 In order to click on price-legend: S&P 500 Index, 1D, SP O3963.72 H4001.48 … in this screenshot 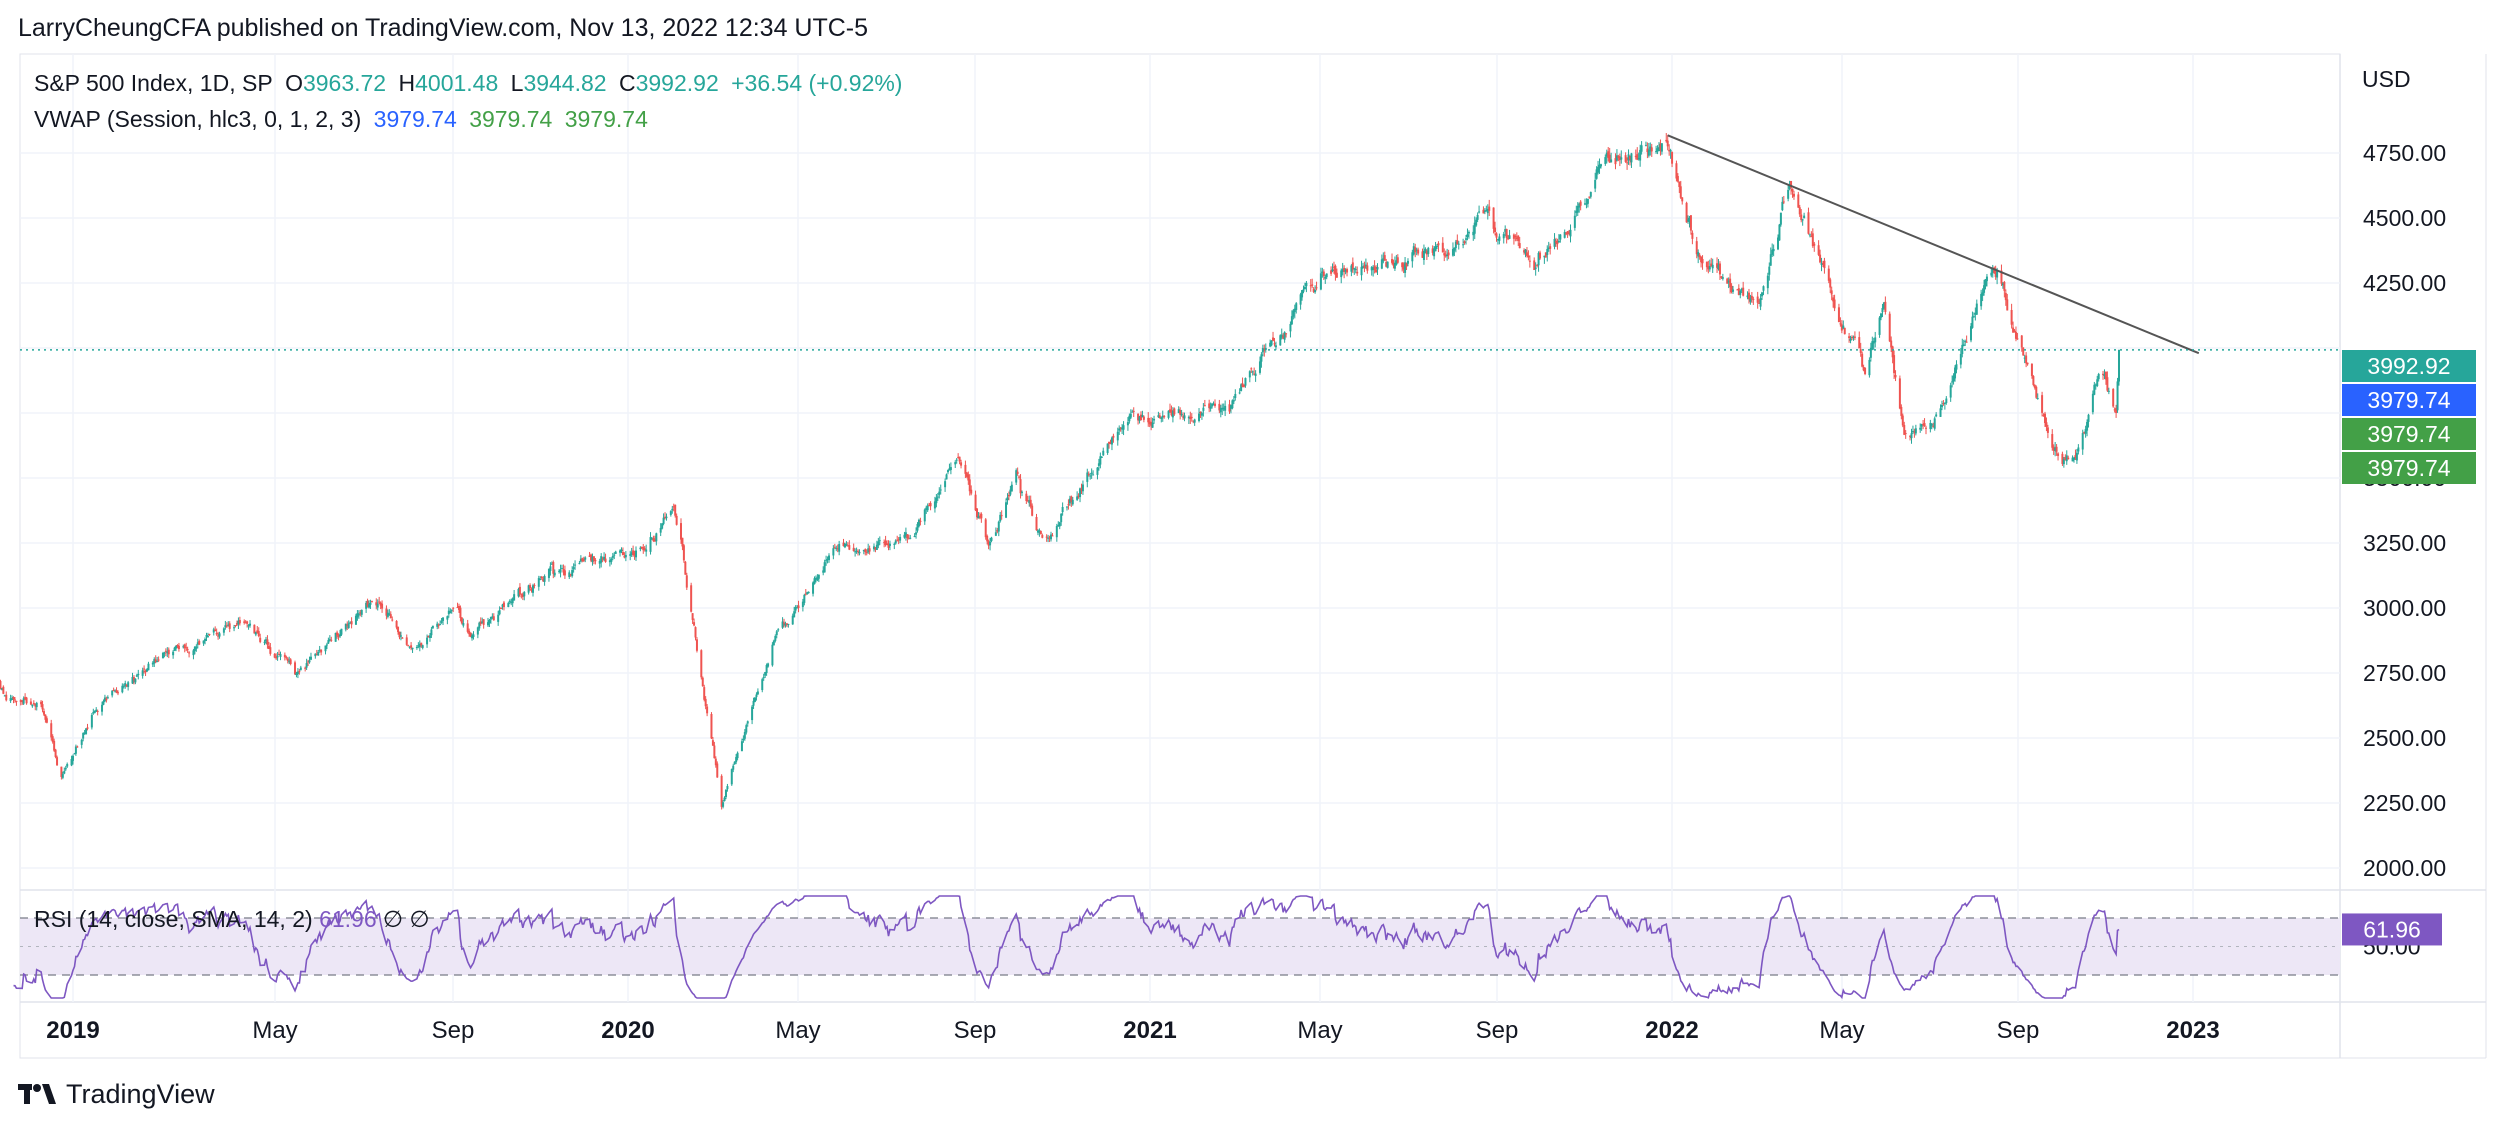, I will do `click(471, 83)`.